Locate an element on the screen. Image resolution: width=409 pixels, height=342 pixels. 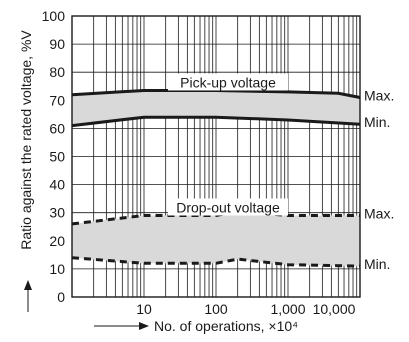
x-axis-arrow-head is located at coordinates (144, 326).